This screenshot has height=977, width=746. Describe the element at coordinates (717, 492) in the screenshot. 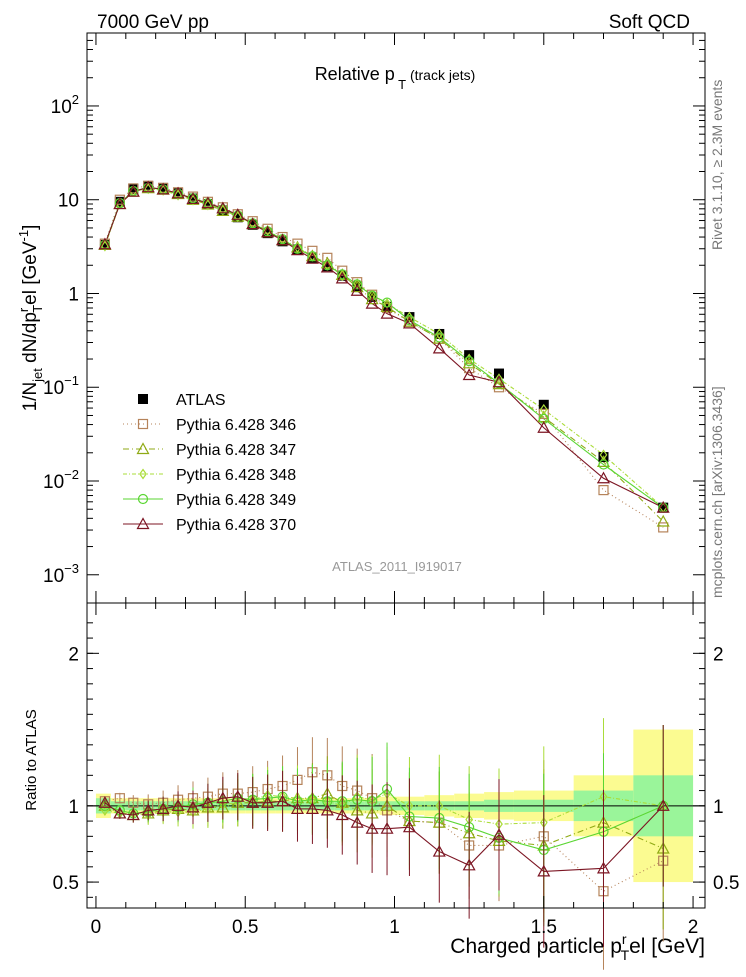

I see `side-text-bottom: mcplots.cern.ch [arXiv:1306.3436]` at that location.